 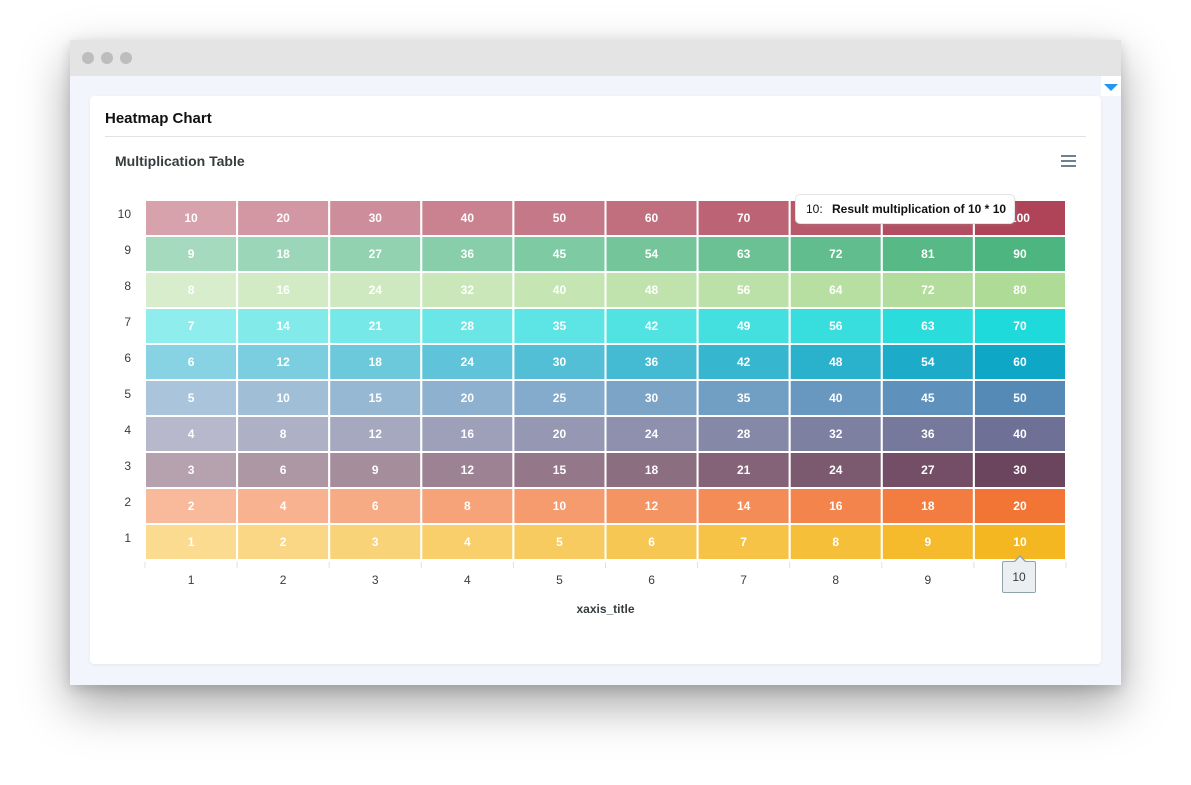 I want to click on cell-data-label: 6, so click(x=191, y=362).